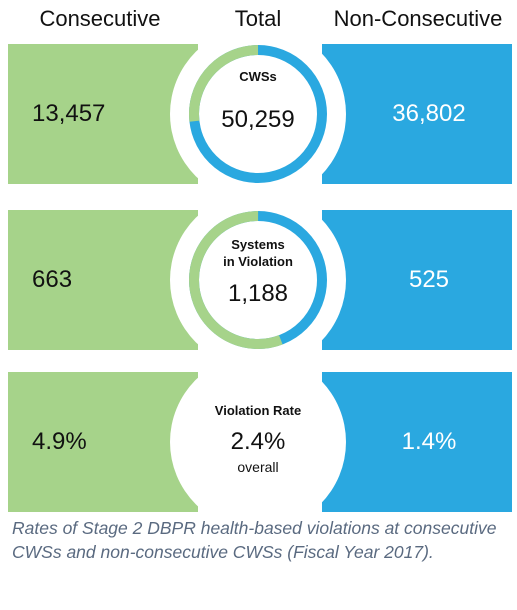  What do you see at coordinates (258, 467) in the screenshot?
I see `rate-total-note: overall` at bounding box center [258, 467].